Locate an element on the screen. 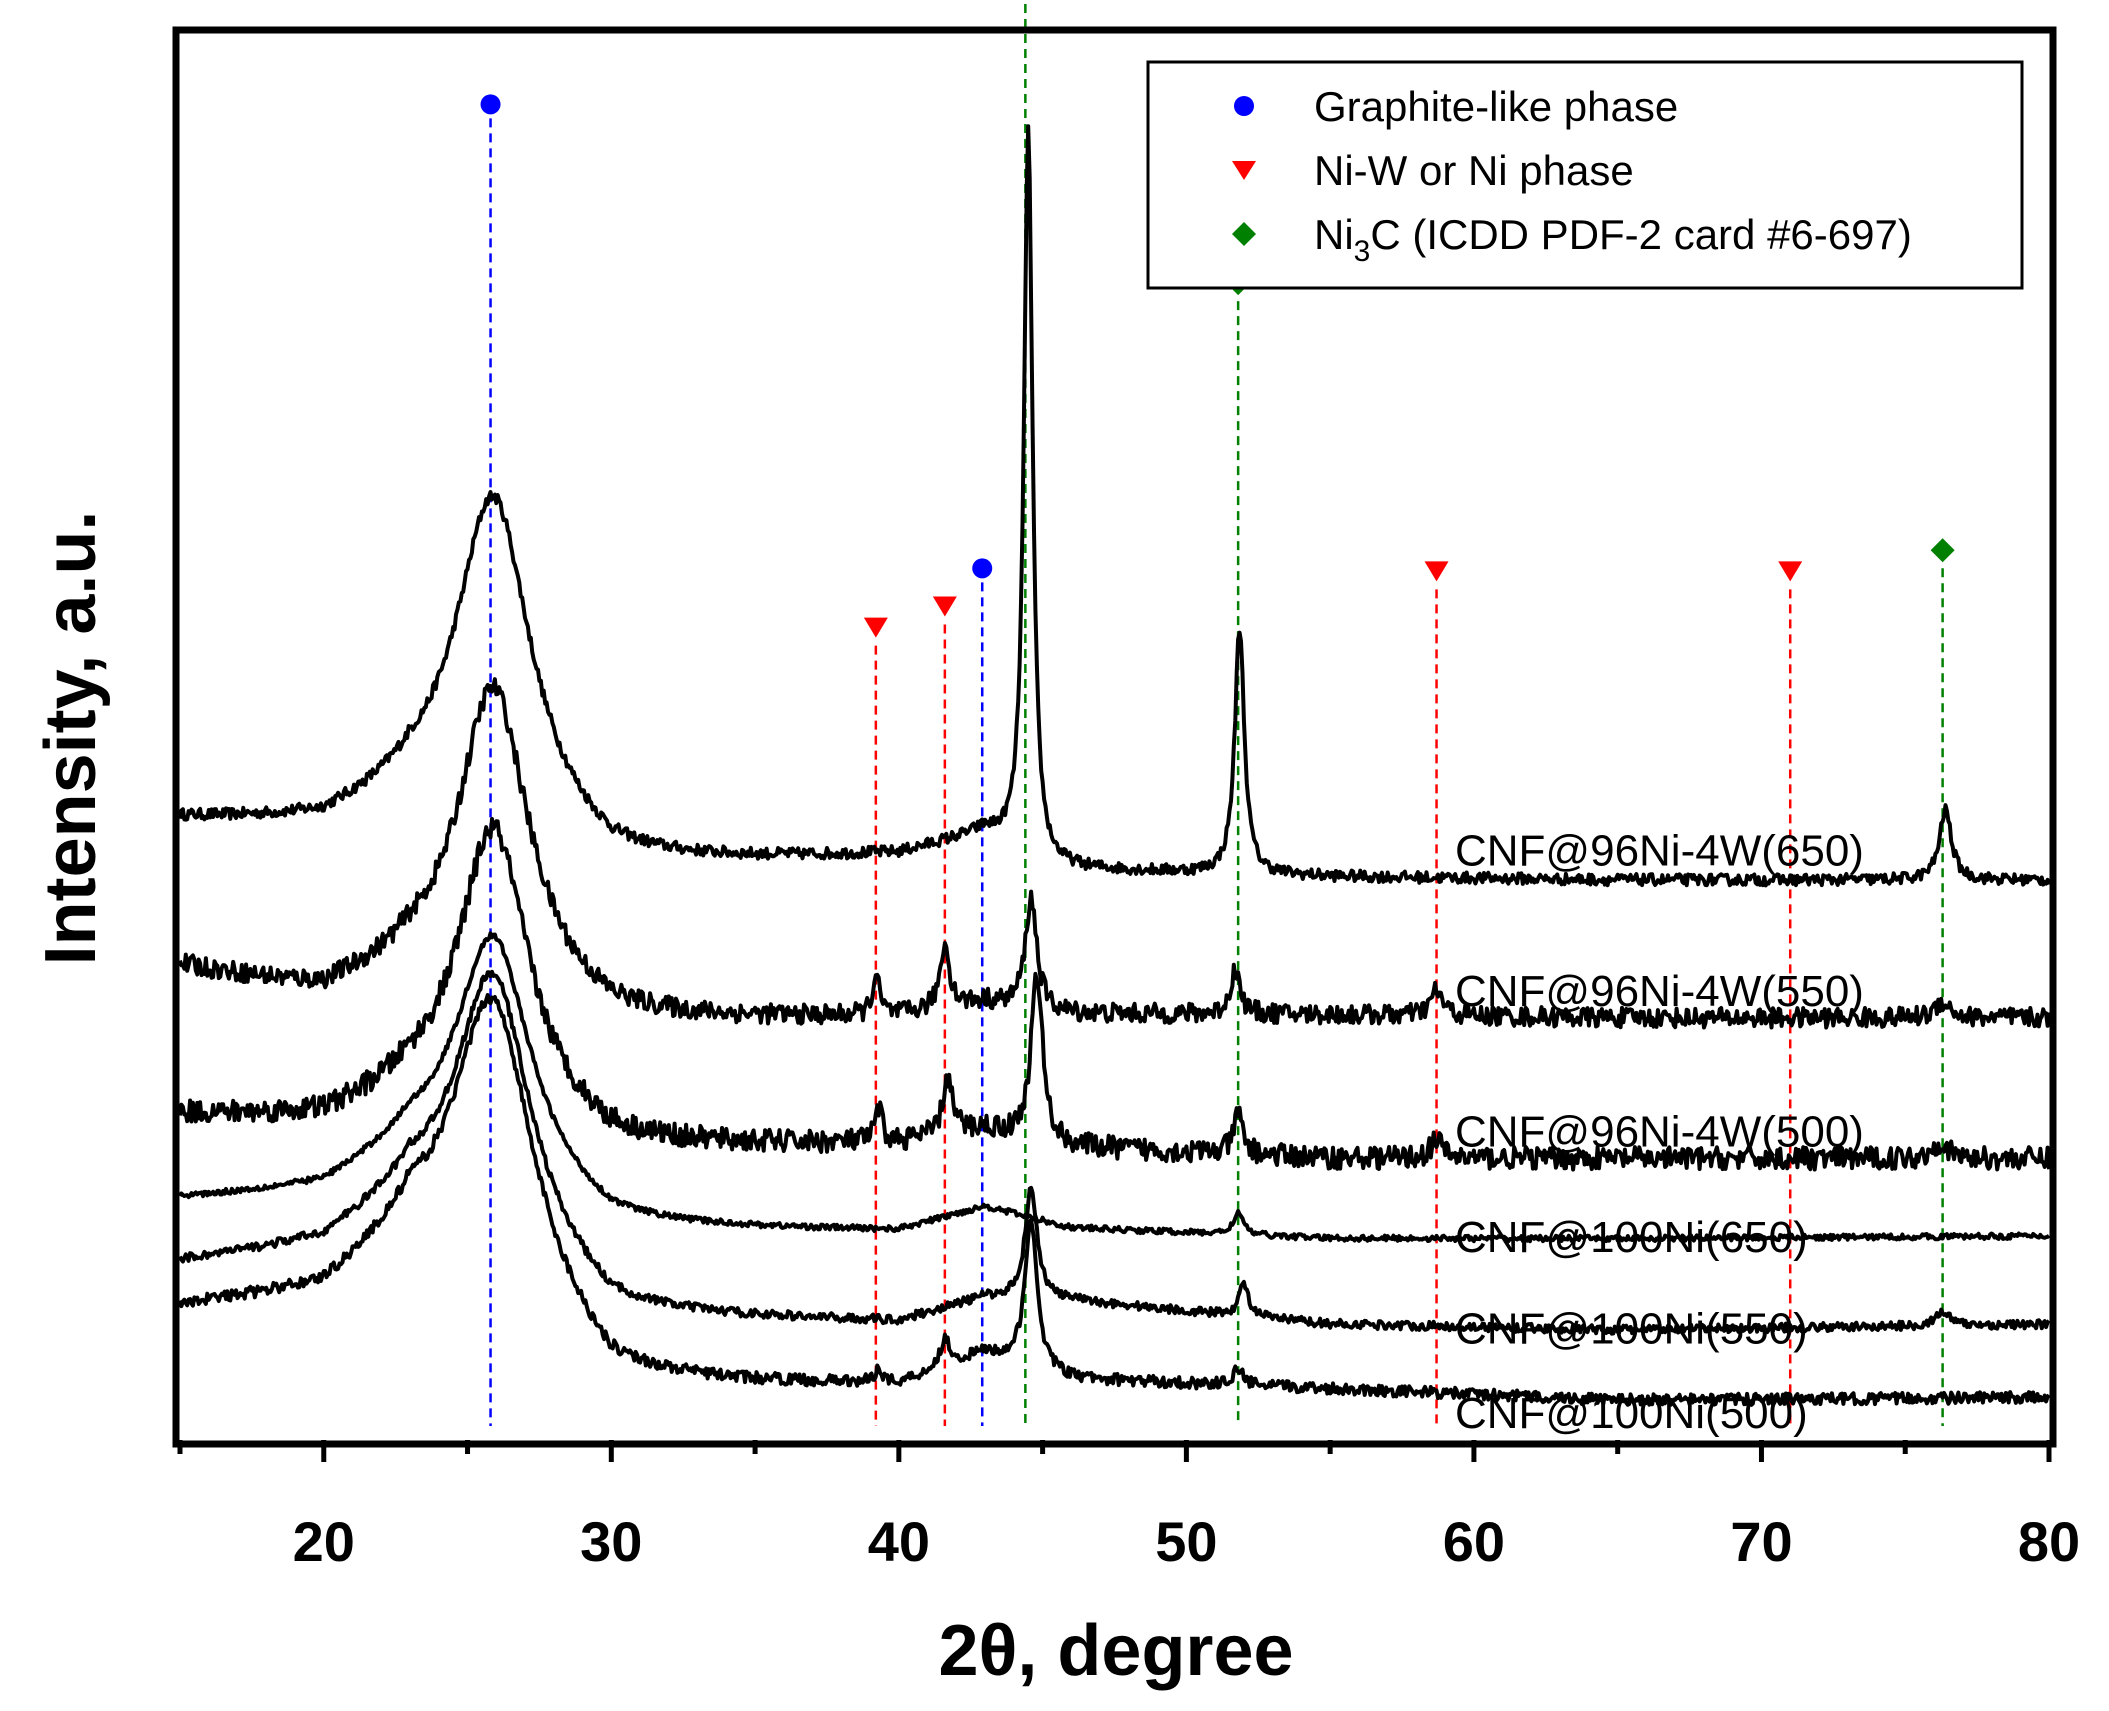  trace-label: CNF@96Ni-4W(500) is located at coordinates (1659, 1132).